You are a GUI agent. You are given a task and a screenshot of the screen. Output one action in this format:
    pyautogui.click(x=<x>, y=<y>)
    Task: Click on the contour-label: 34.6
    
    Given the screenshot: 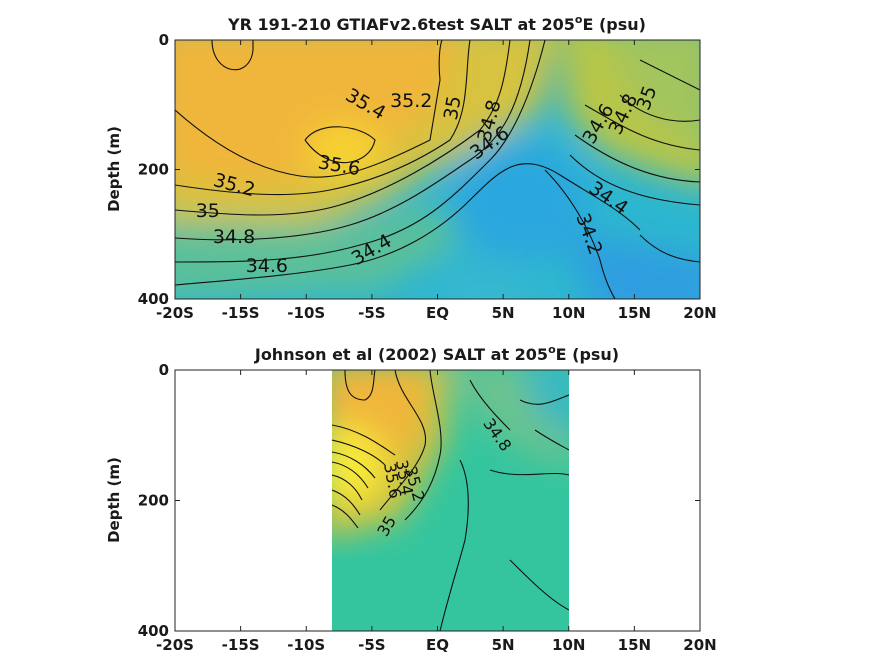 What is the action you would take?
    pyautogui.click(x=267, y=266)
    